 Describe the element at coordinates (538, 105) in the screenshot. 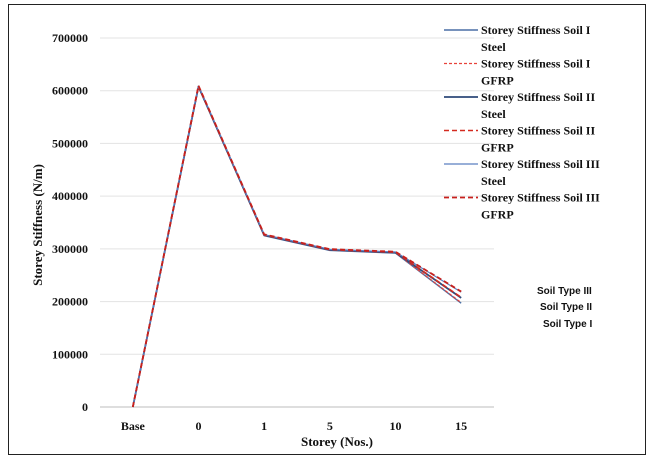

I see `legend-label: Storey Stiffness Soil II Steel` at that location.